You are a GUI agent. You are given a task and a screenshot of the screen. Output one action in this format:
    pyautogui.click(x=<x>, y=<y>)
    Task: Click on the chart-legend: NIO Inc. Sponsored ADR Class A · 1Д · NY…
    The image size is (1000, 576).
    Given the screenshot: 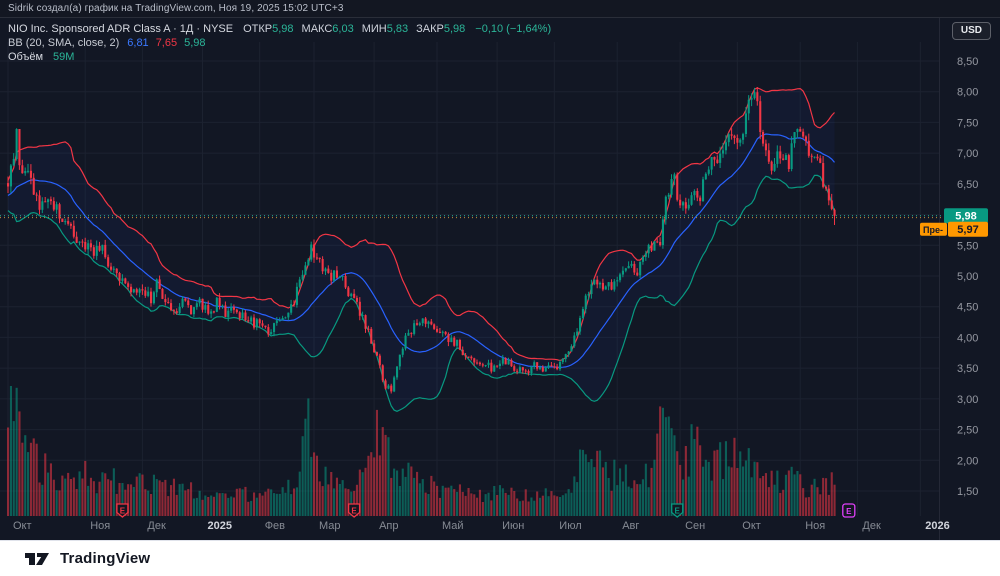 What is the action you would take?
    pyautogui.click(x=279, y=44)
    